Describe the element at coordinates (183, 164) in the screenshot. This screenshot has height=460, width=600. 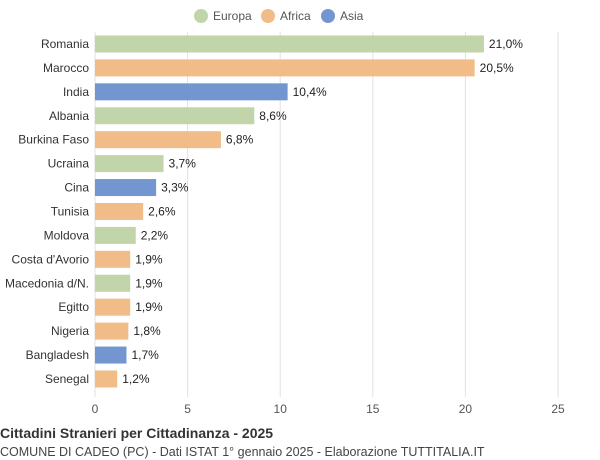
I see `value-label: 3,7%` at that location.